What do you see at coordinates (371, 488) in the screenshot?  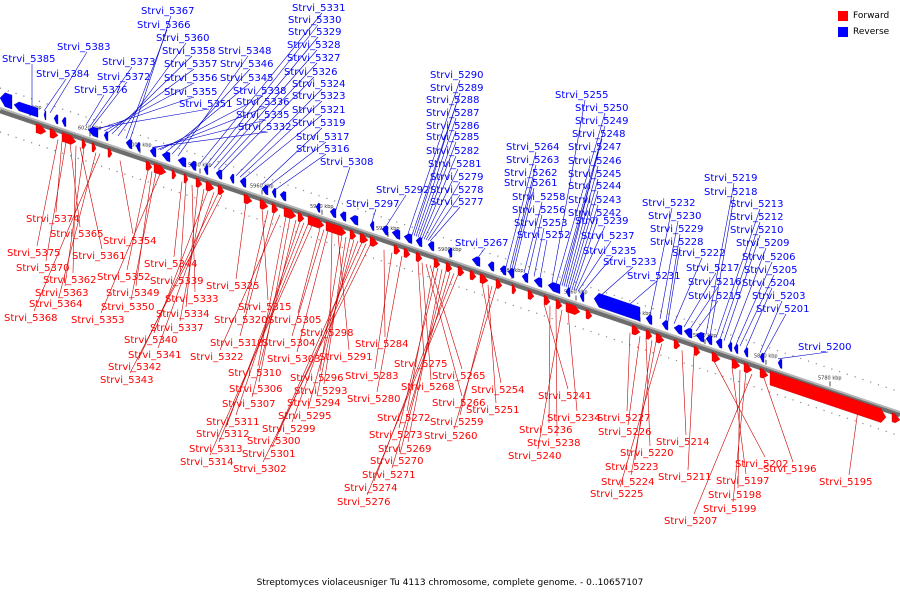 I see `forward-gene-label: Strvi_5274` at bounding box center [371, 488].